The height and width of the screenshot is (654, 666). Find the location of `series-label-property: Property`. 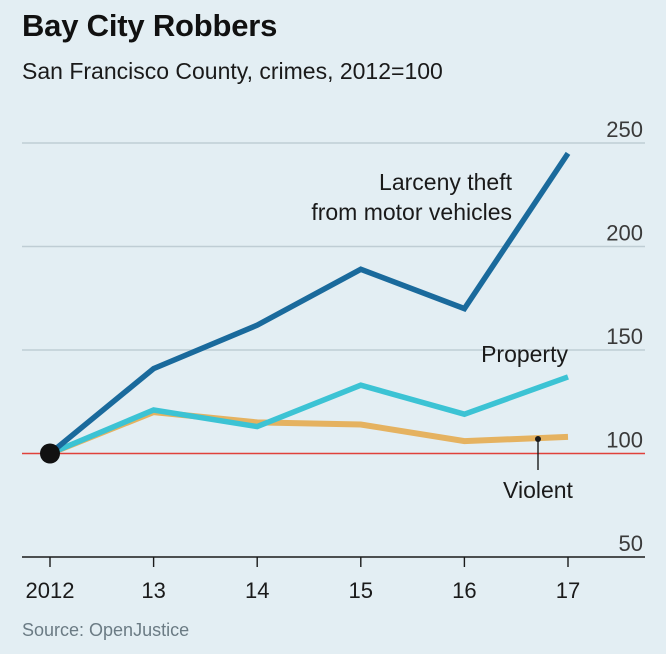

series-label-property: Property is located at coordinates (524, 354).